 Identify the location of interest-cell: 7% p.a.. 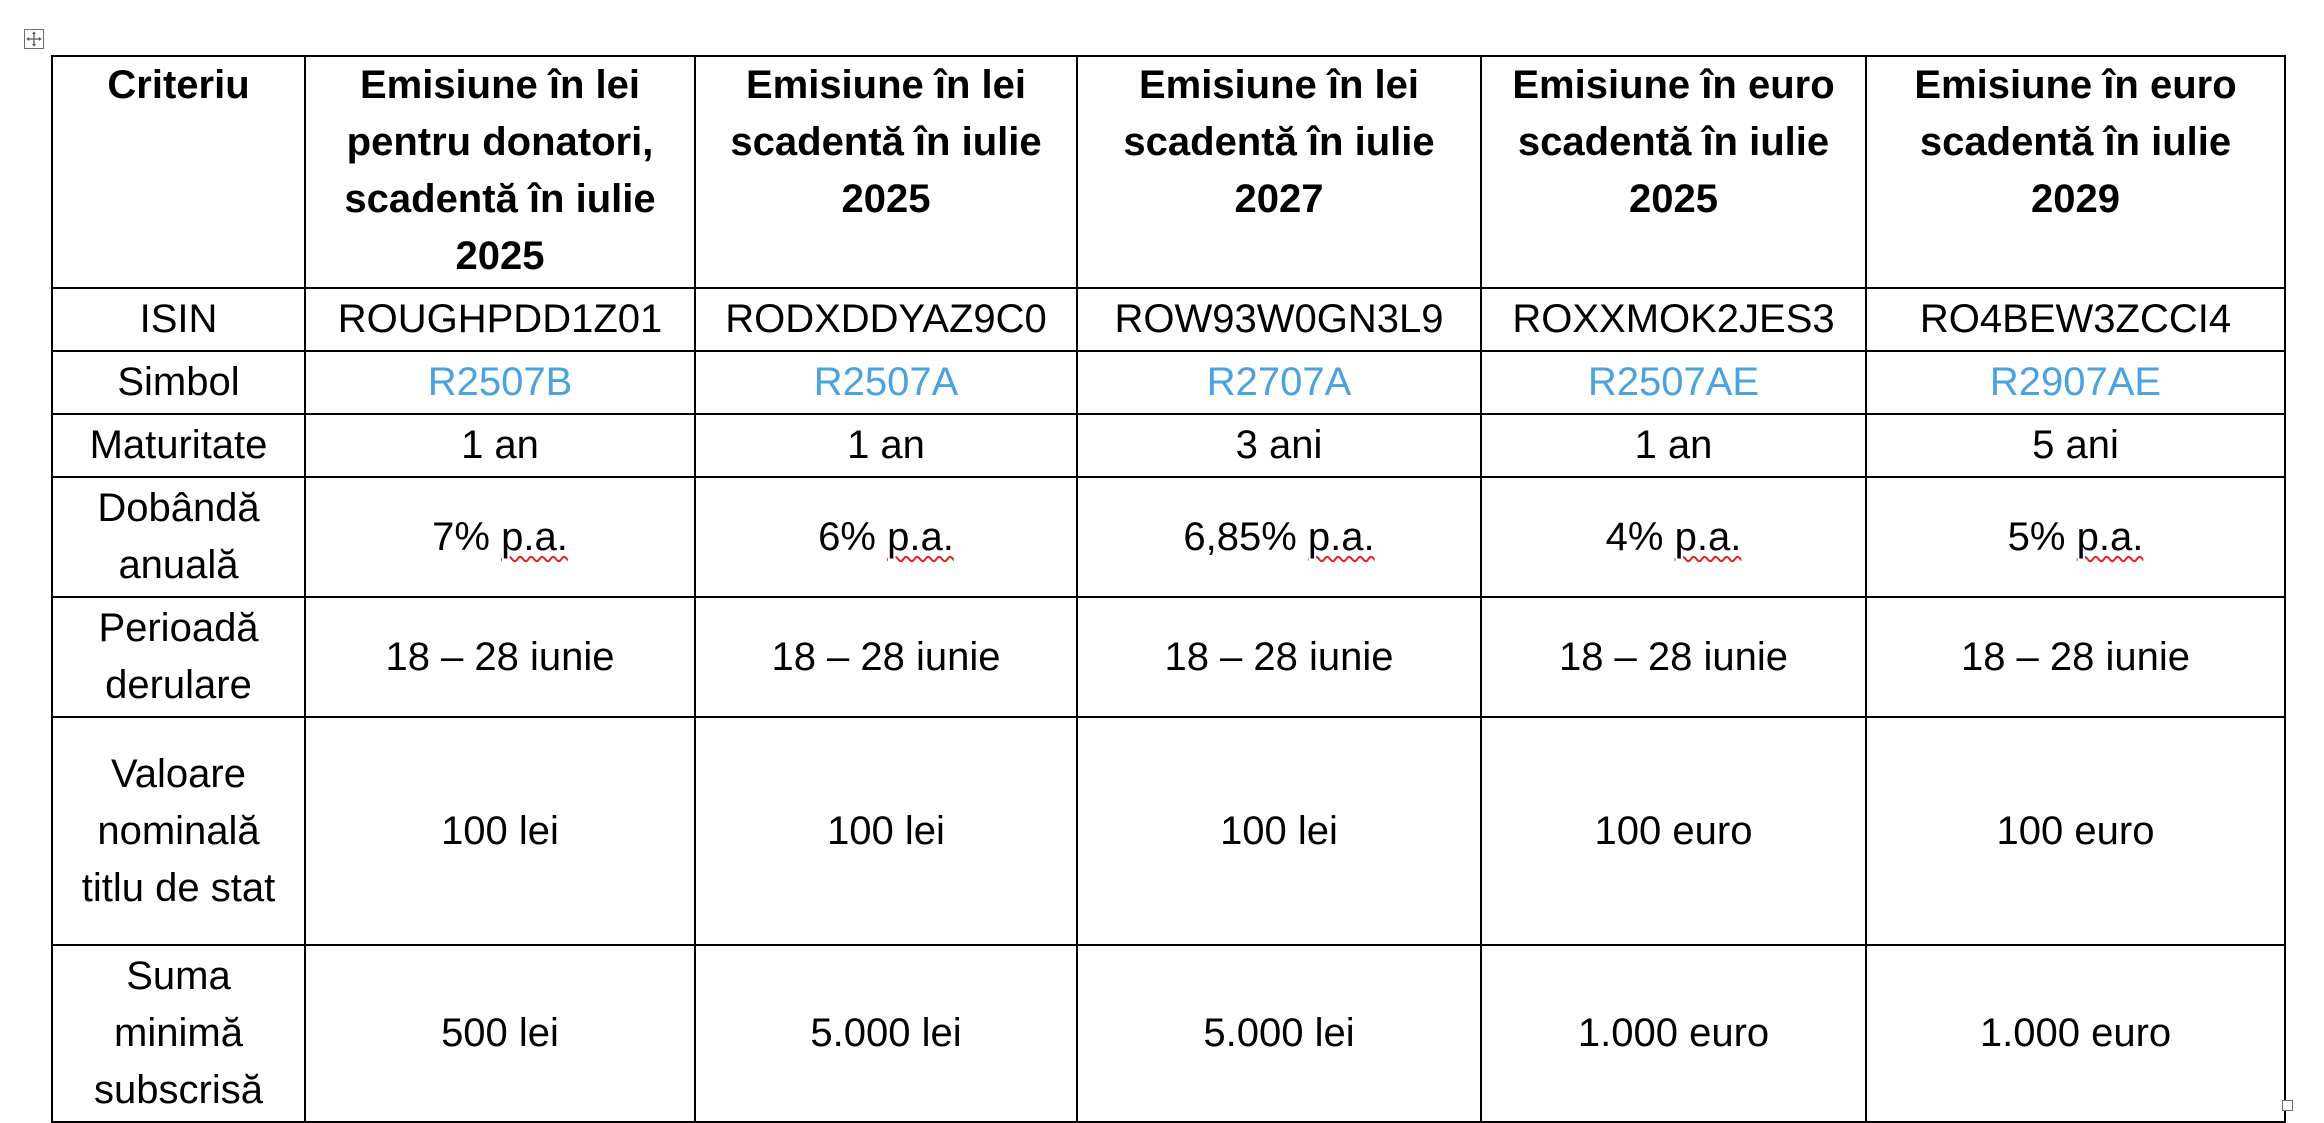
(500, 537).